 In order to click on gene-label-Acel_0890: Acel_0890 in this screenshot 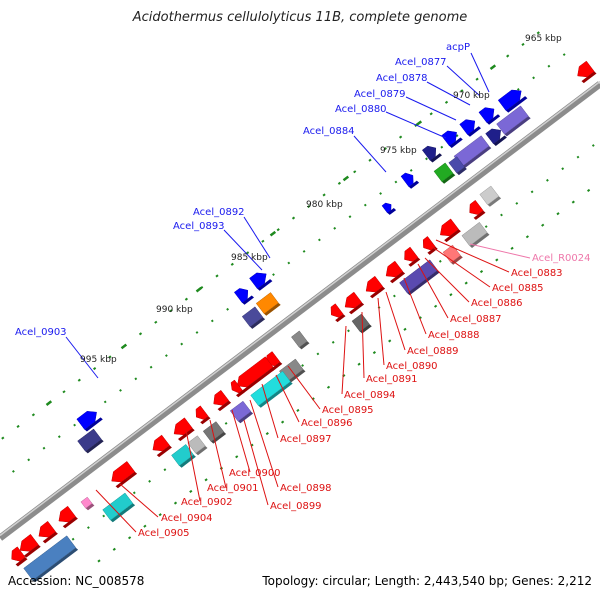, I will do `click(412, 366)`.